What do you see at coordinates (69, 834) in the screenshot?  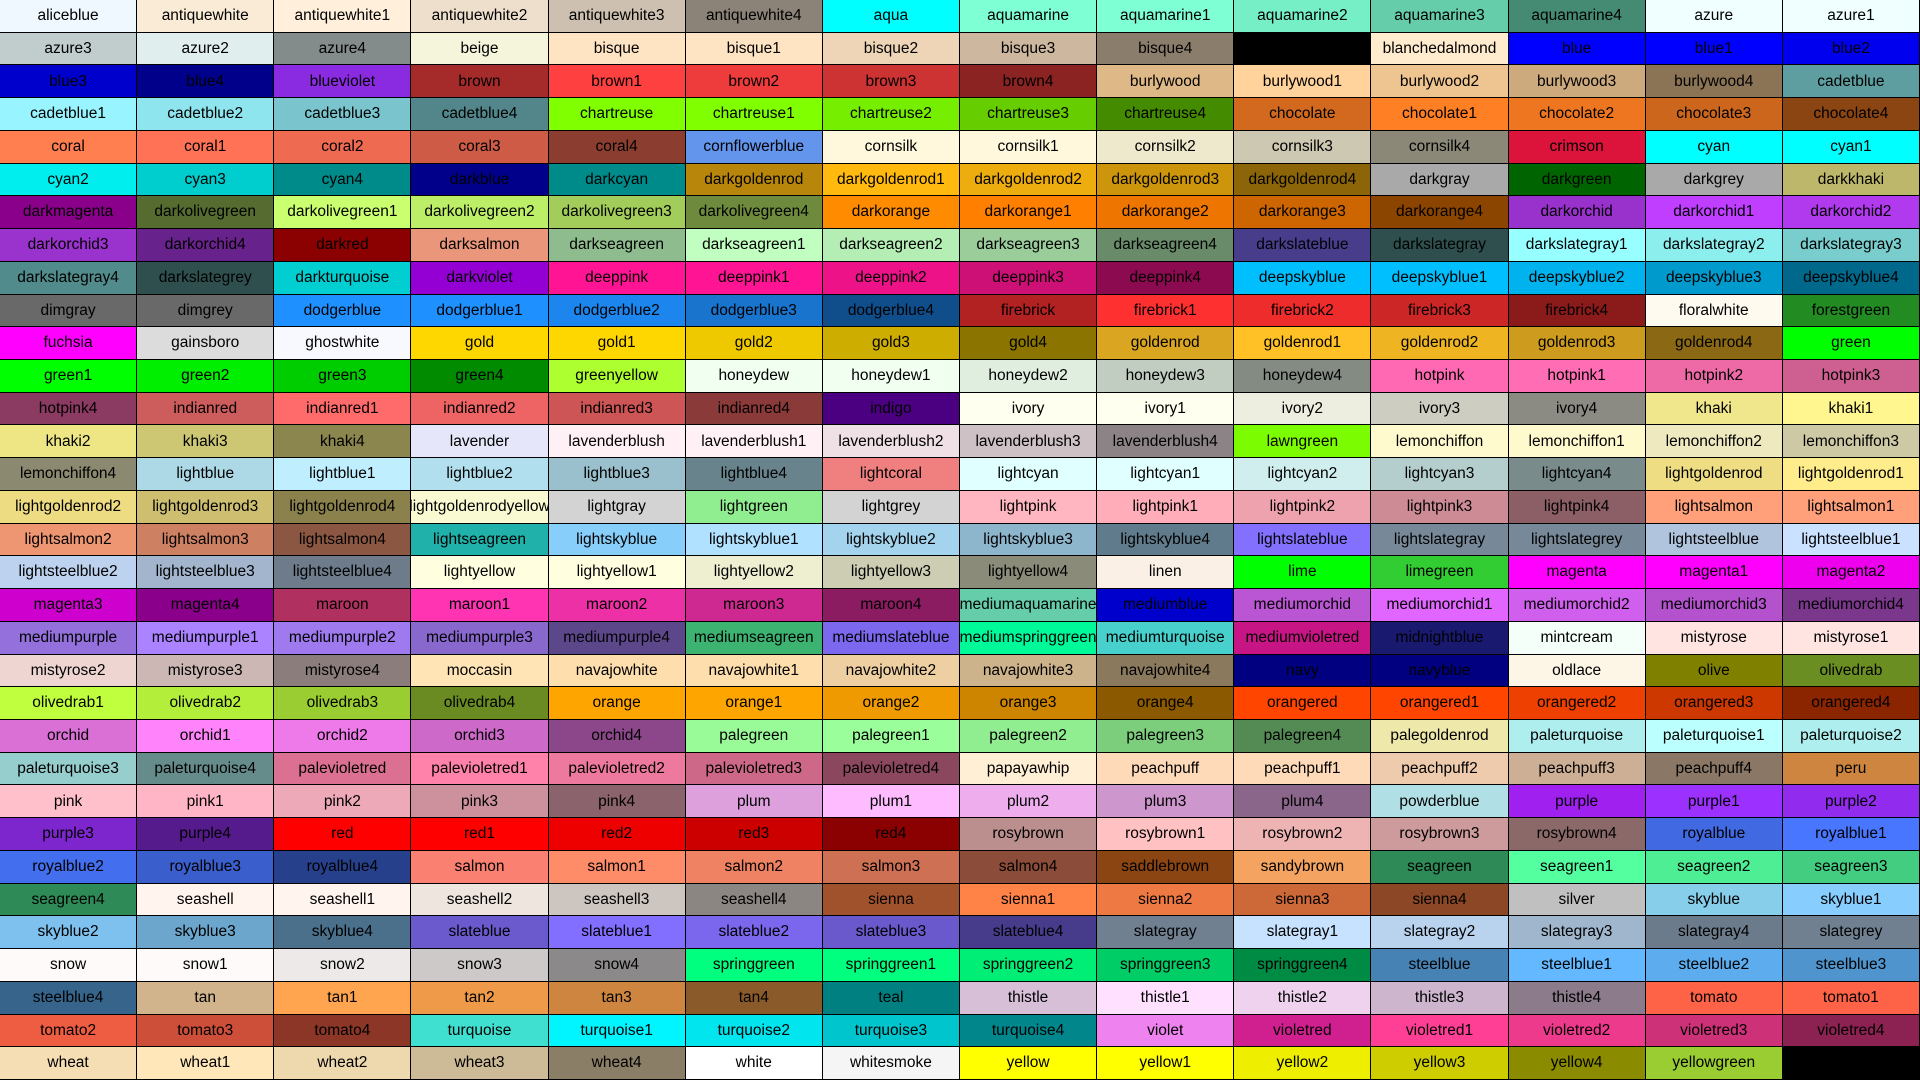 I see `swatch-purple3: purple3` at bounding box center [69, 834].